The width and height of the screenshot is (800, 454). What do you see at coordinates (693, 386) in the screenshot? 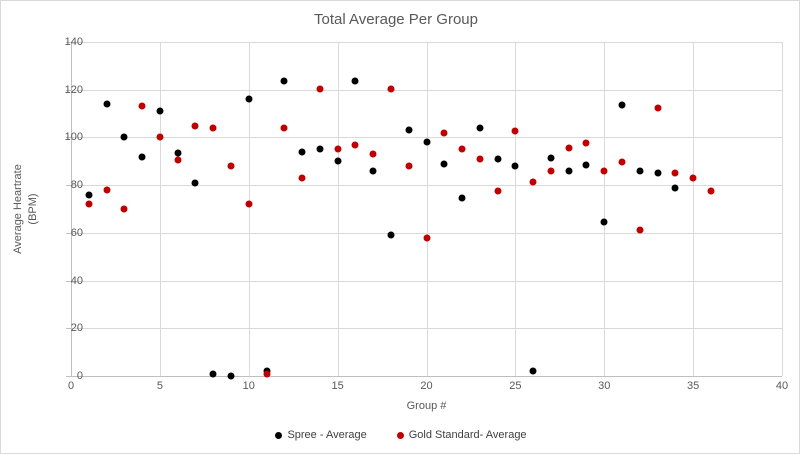
I see `x-tick-label: 35` at bounding box center [693, 386].